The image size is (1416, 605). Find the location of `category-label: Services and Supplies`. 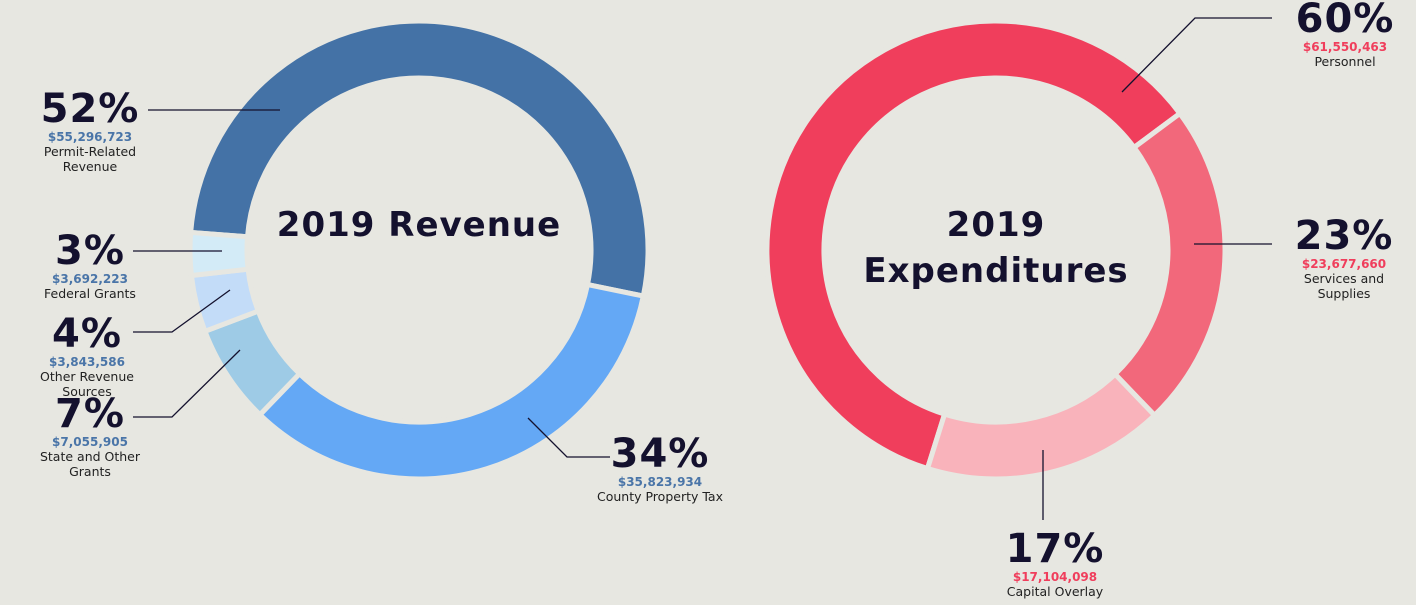

category-label: Services and Supplies is located at coordinates (1344, 286).